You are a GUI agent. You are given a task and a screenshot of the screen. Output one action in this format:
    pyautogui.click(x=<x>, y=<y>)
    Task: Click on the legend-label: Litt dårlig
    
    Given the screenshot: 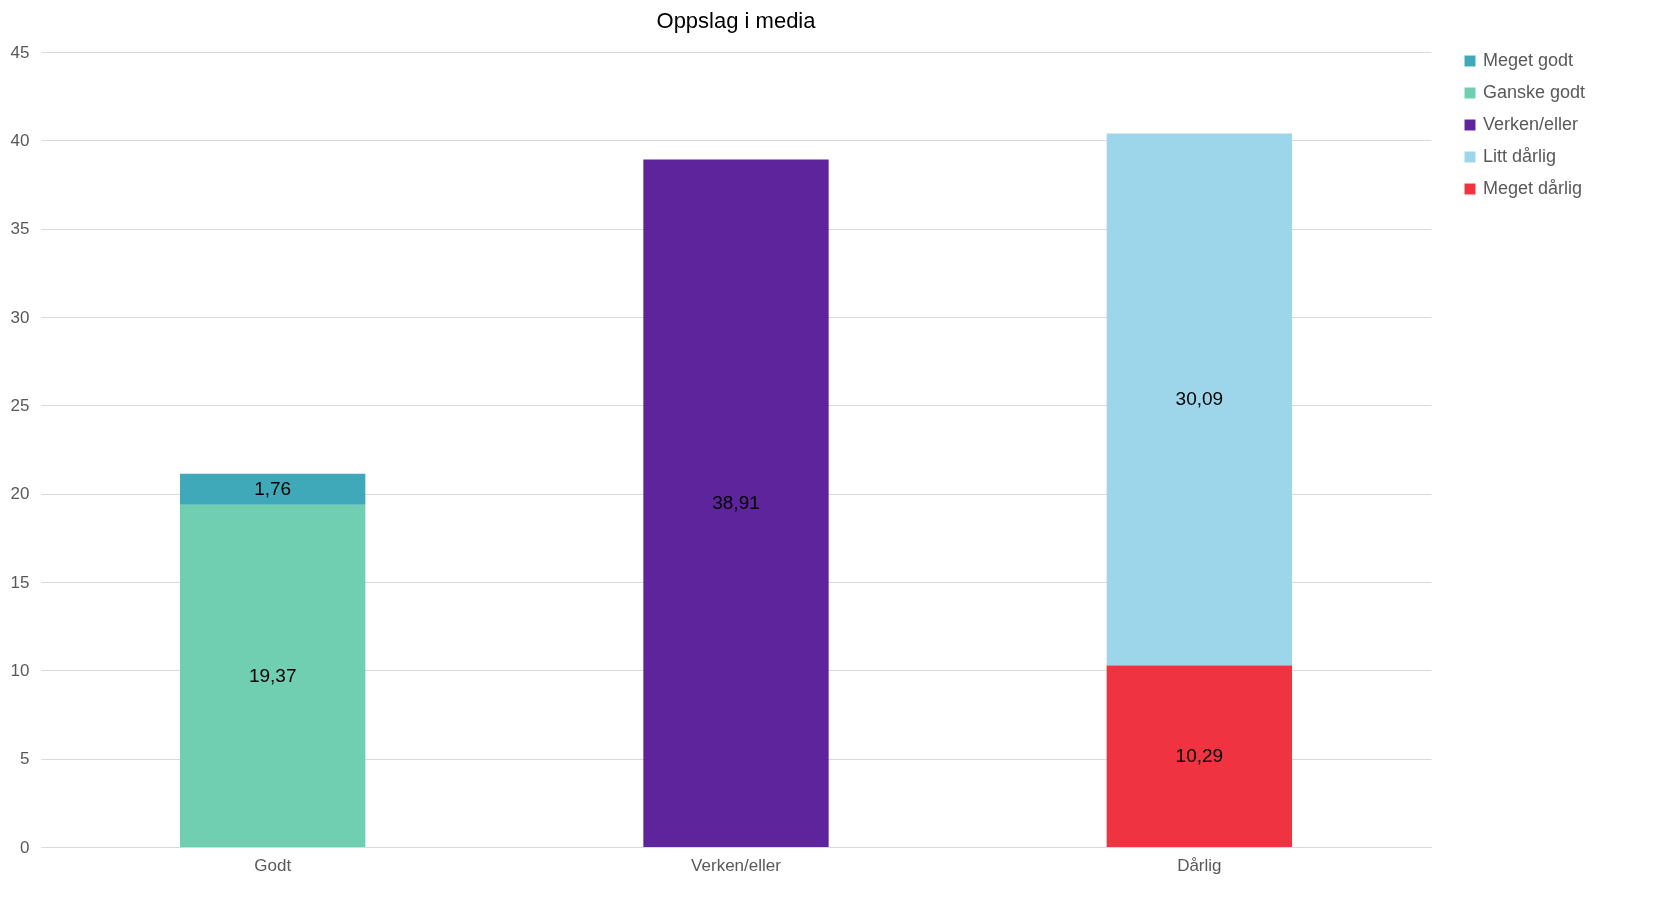 What is the action you would take?
    pyautogui.click(x=1520, y=156)
    